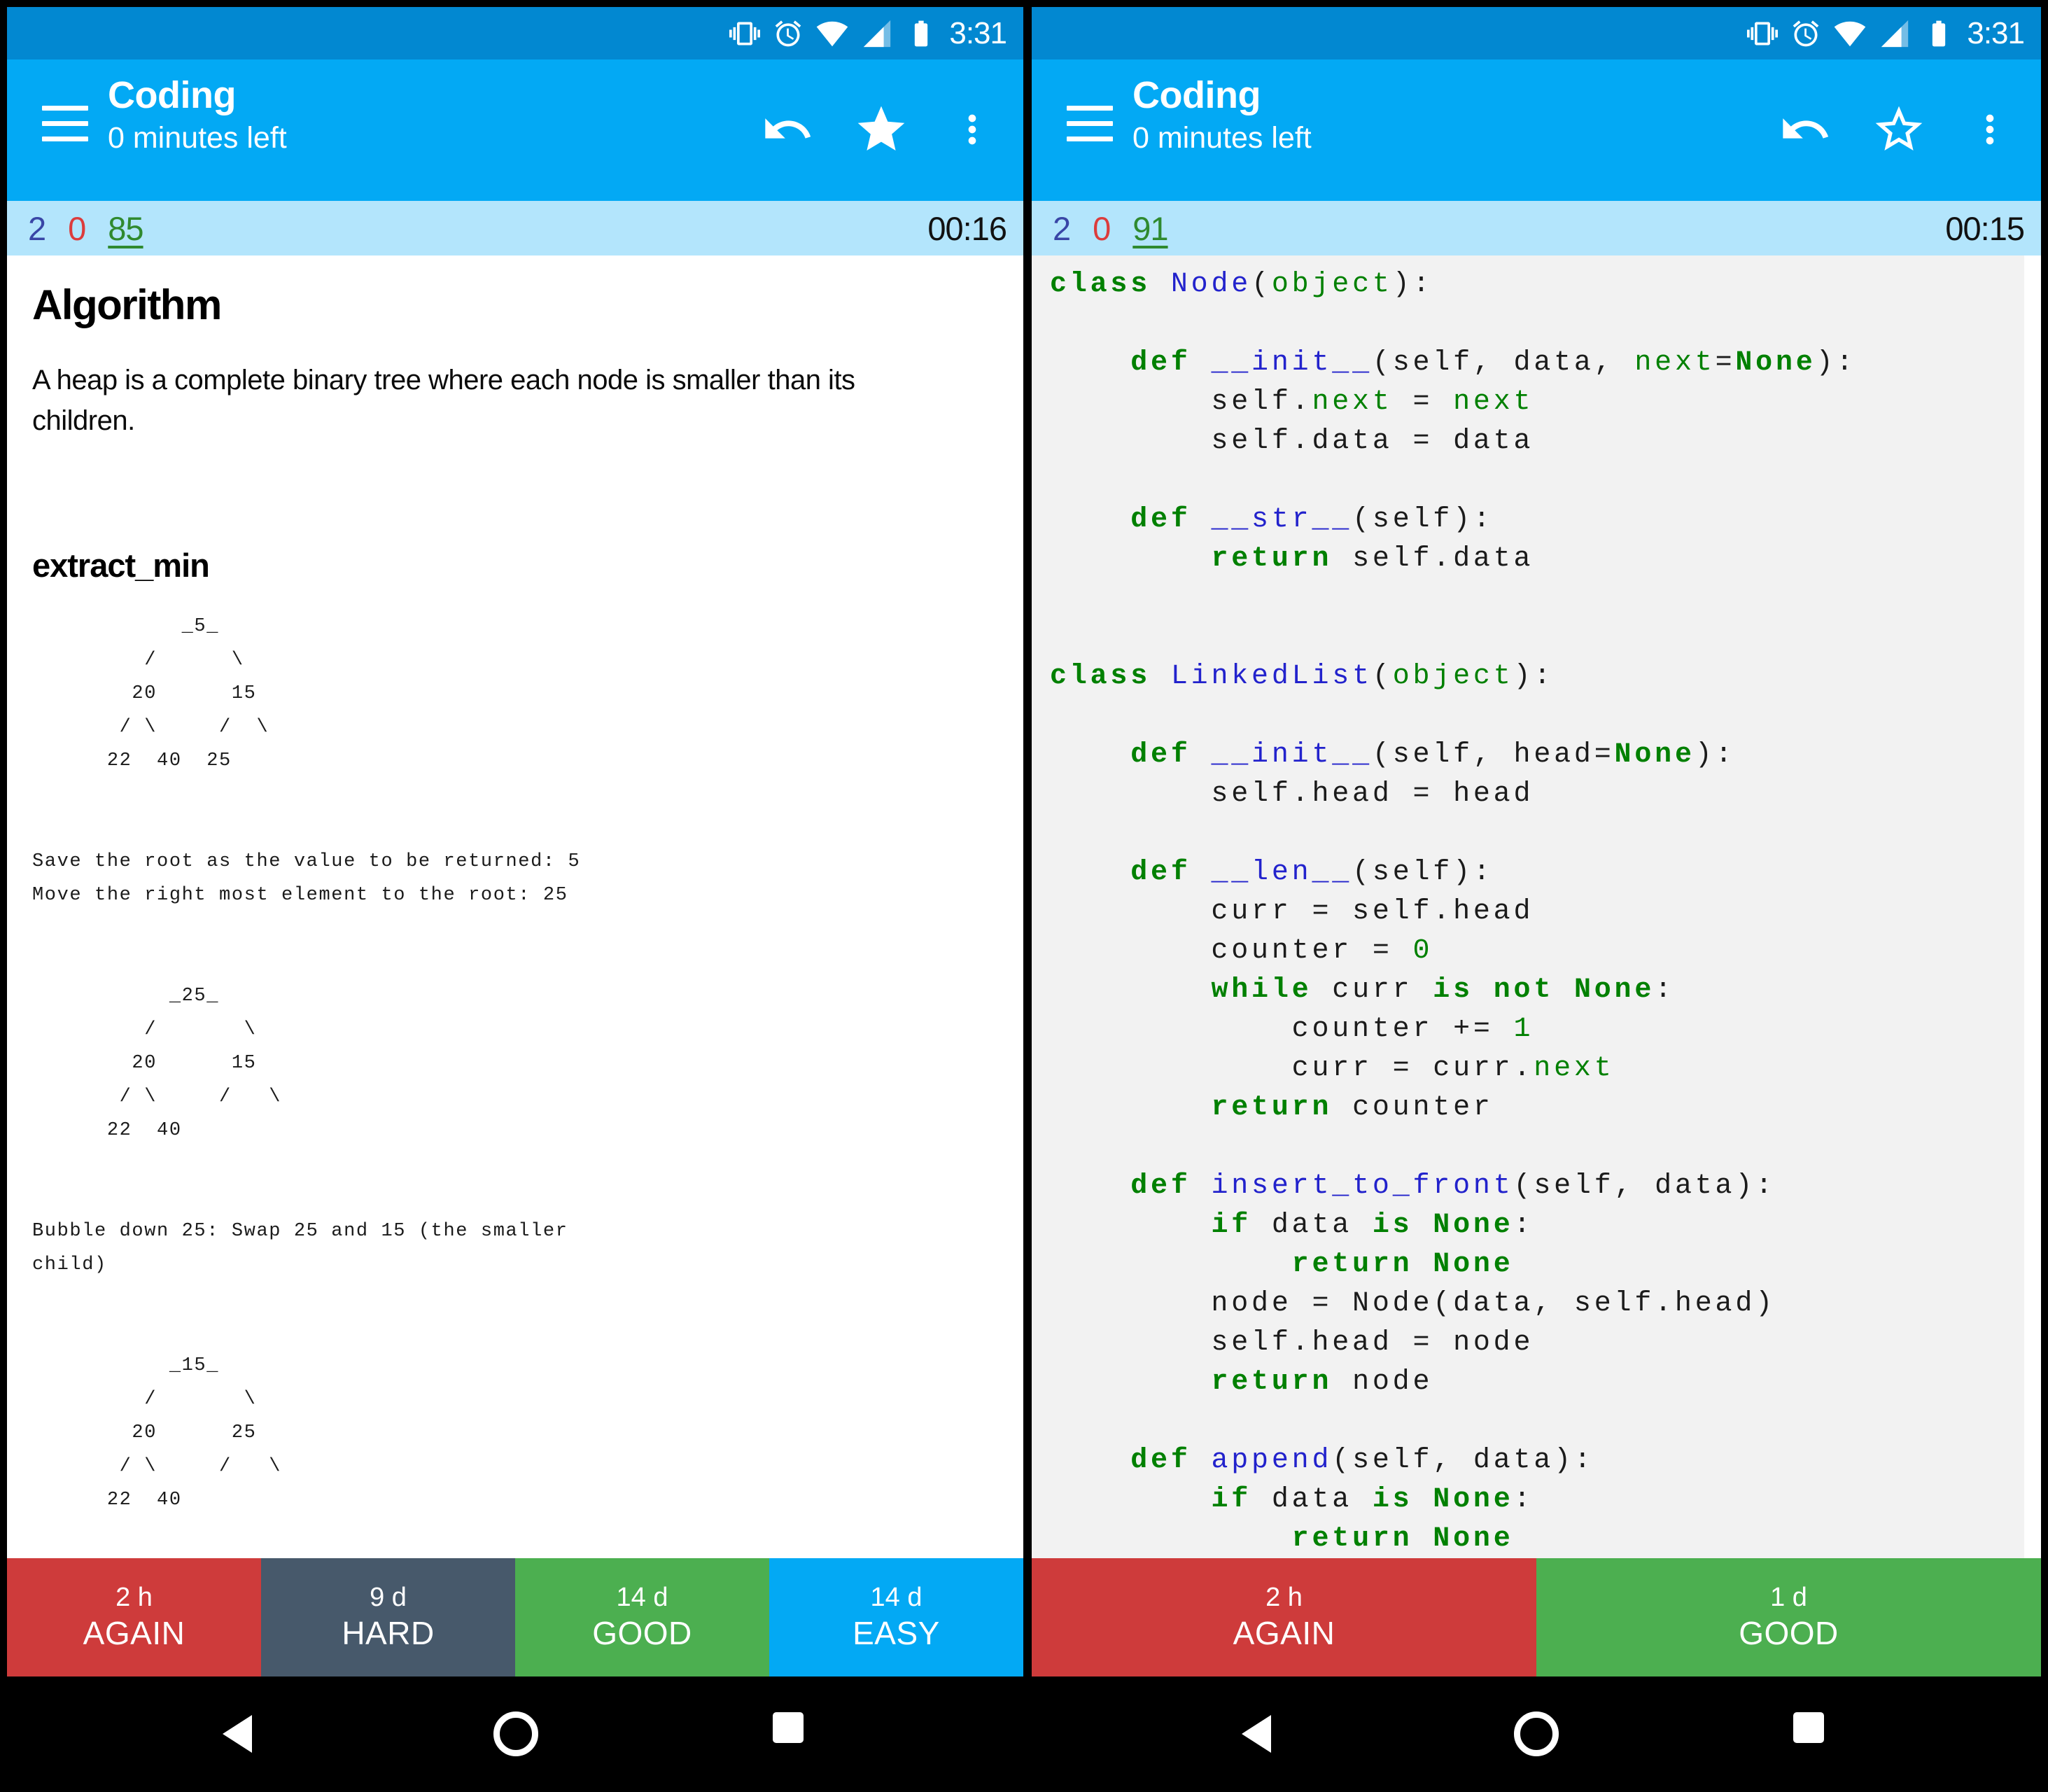 Image resolution: width=2048 pixels, height=1792 pixels. I want to click on hard-button: 9 d HARD, so click(388, 1617).